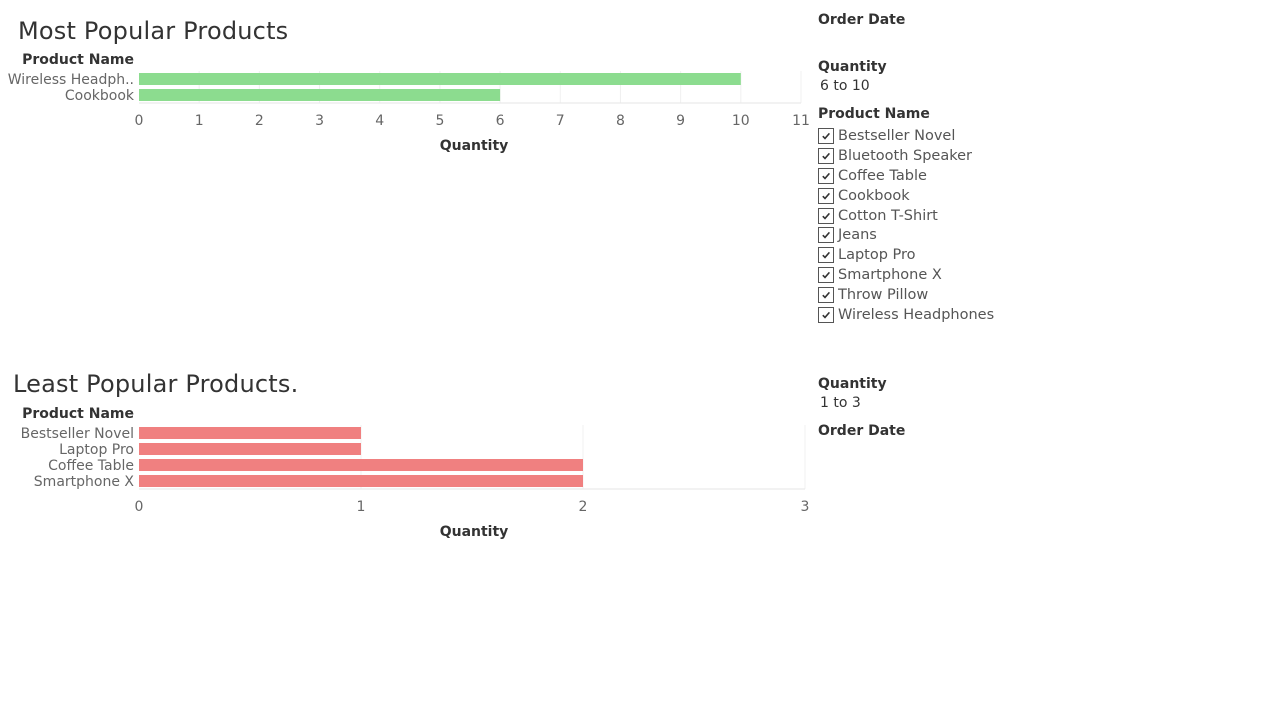 This screenshot has width=1280, height=720. Describe the element at coordinates (801, 121) in the screenshot. I see `x-tick-label: 11` at that location.